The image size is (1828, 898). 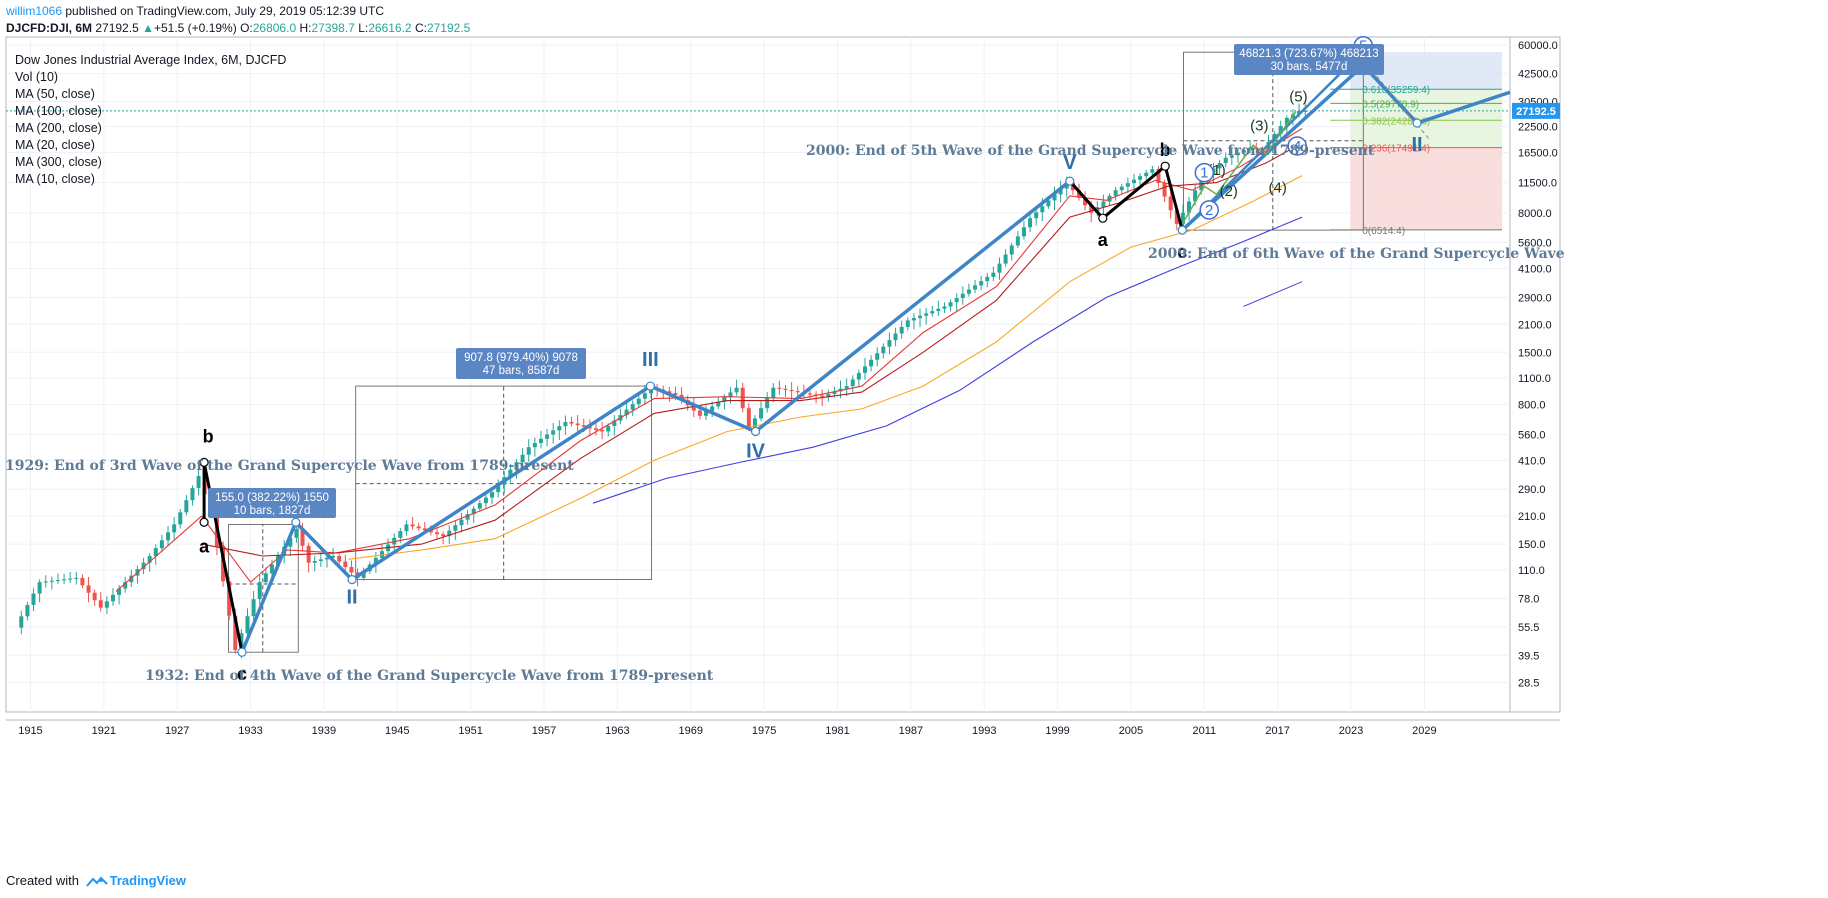 I want to click on tradingview-brand-link: TradingView, so click(x=147, y=880).